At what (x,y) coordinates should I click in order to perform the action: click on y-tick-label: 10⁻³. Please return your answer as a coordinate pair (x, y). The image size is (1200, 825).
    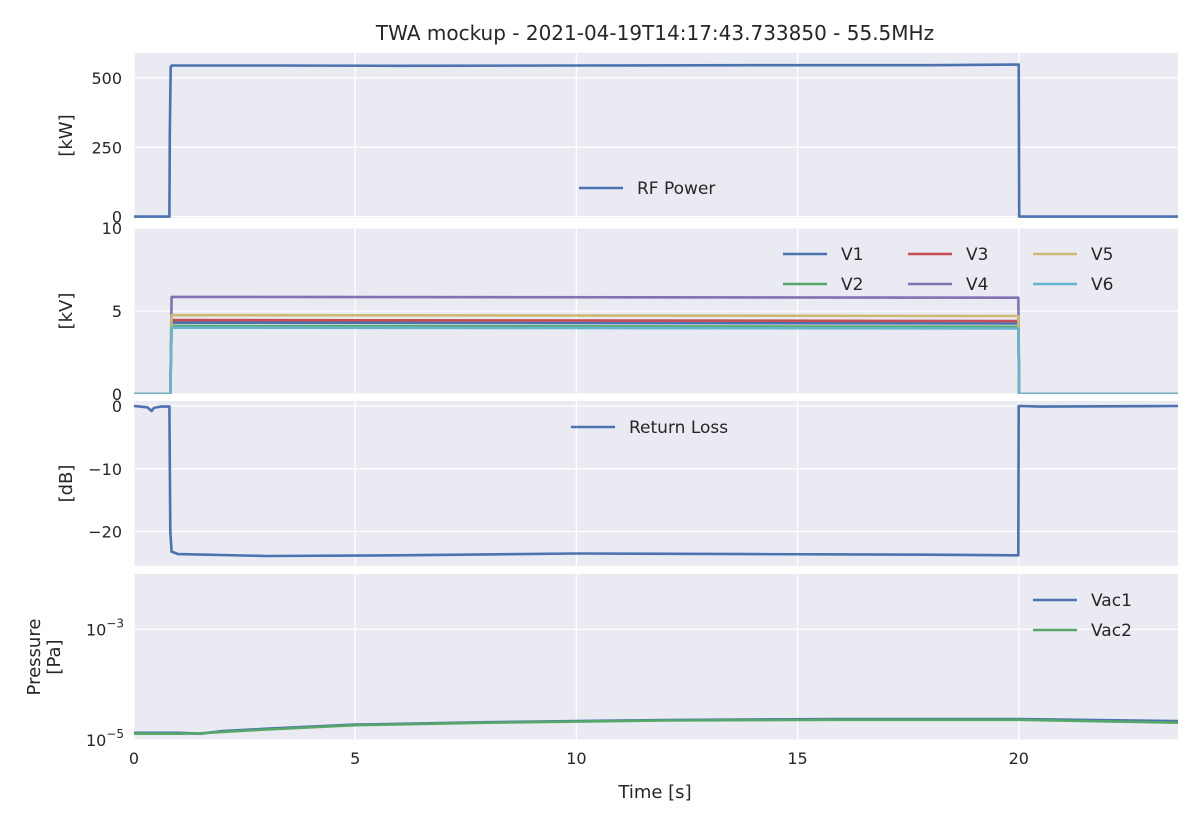
    Looking at the image, I should click on (105, 627).